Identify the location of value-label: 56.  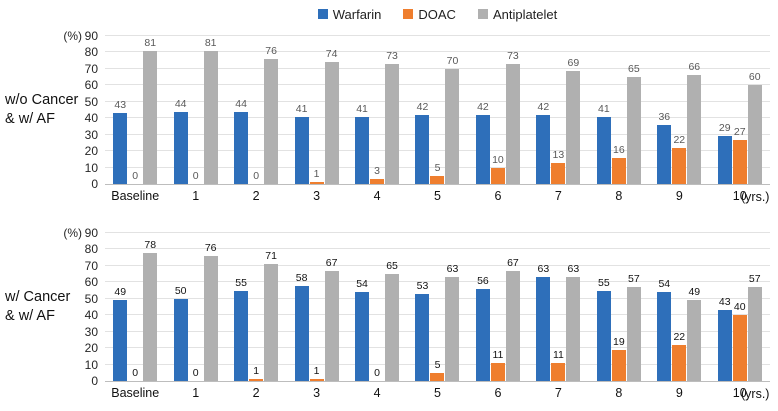
(483, 280).